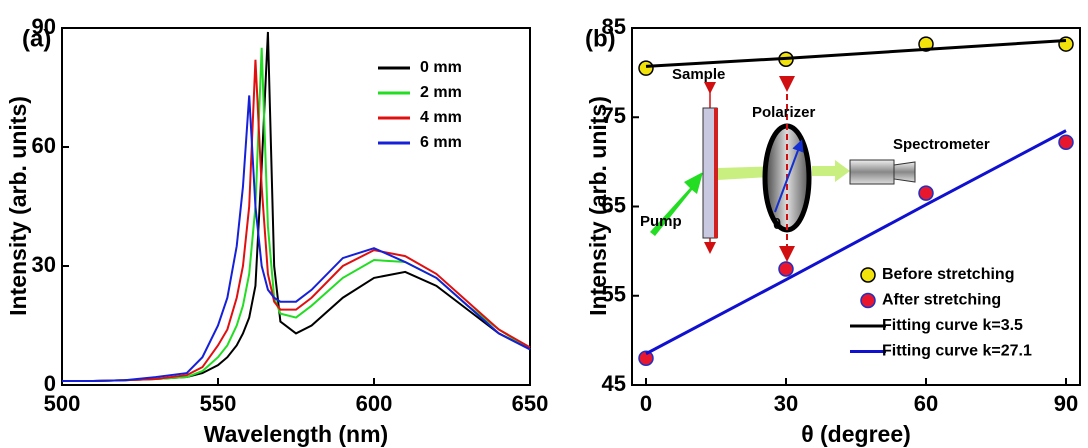 This screenshot has width=1088, height=448. What do you see at coordinates (941, 300) in the screenshot?
I see `legend-label: After stretching` at bounding box center [941, 300].